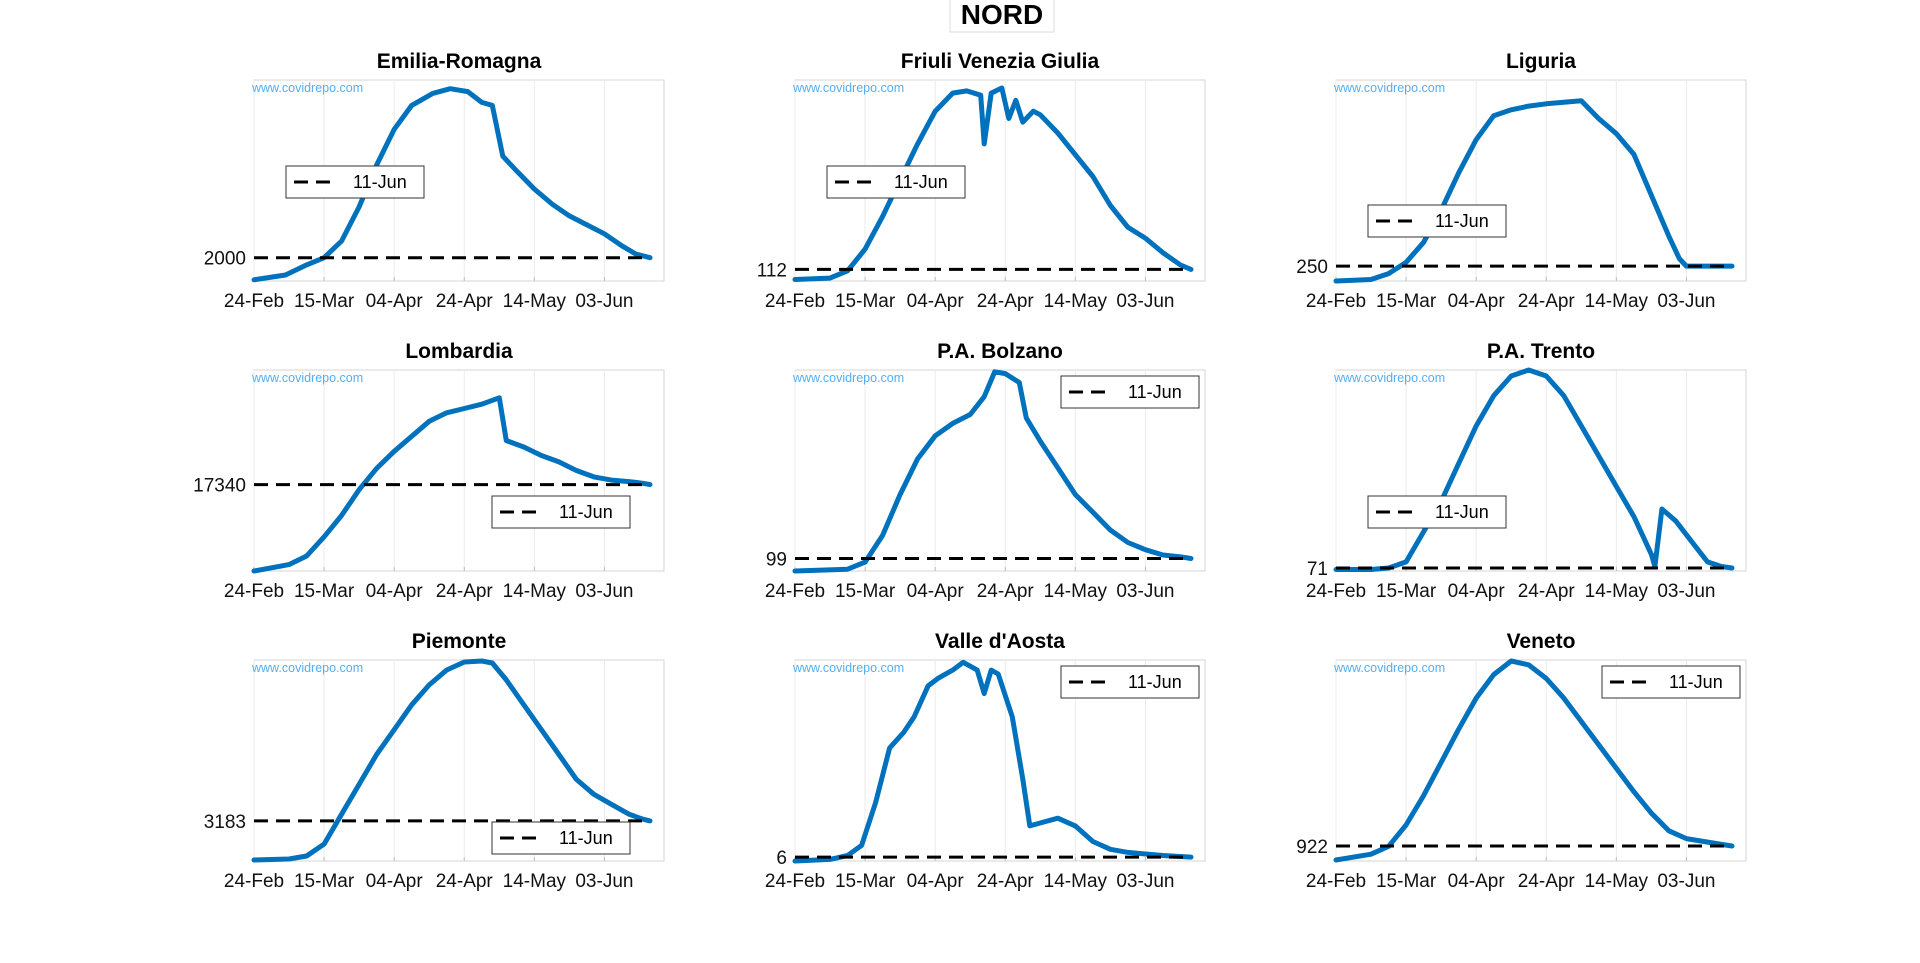 The width and height of the screenshot is (1920, 963). I want to click on figure-title-box, so click(1002, 16).